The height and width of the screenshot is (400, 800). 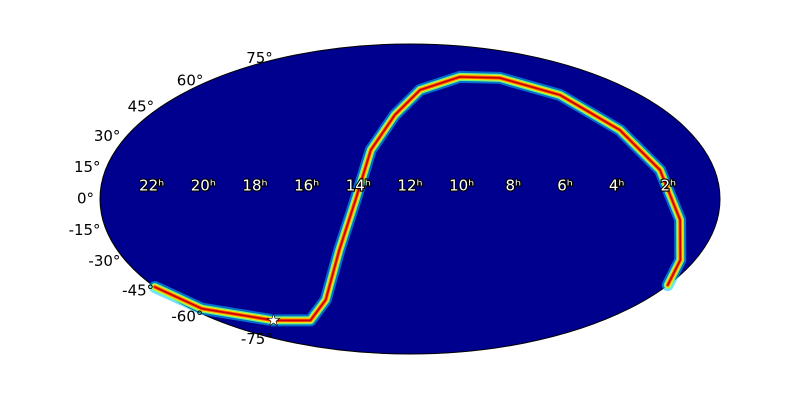 I want to click on x-tick-label: 16ʰ, so click(x=306, y=186).